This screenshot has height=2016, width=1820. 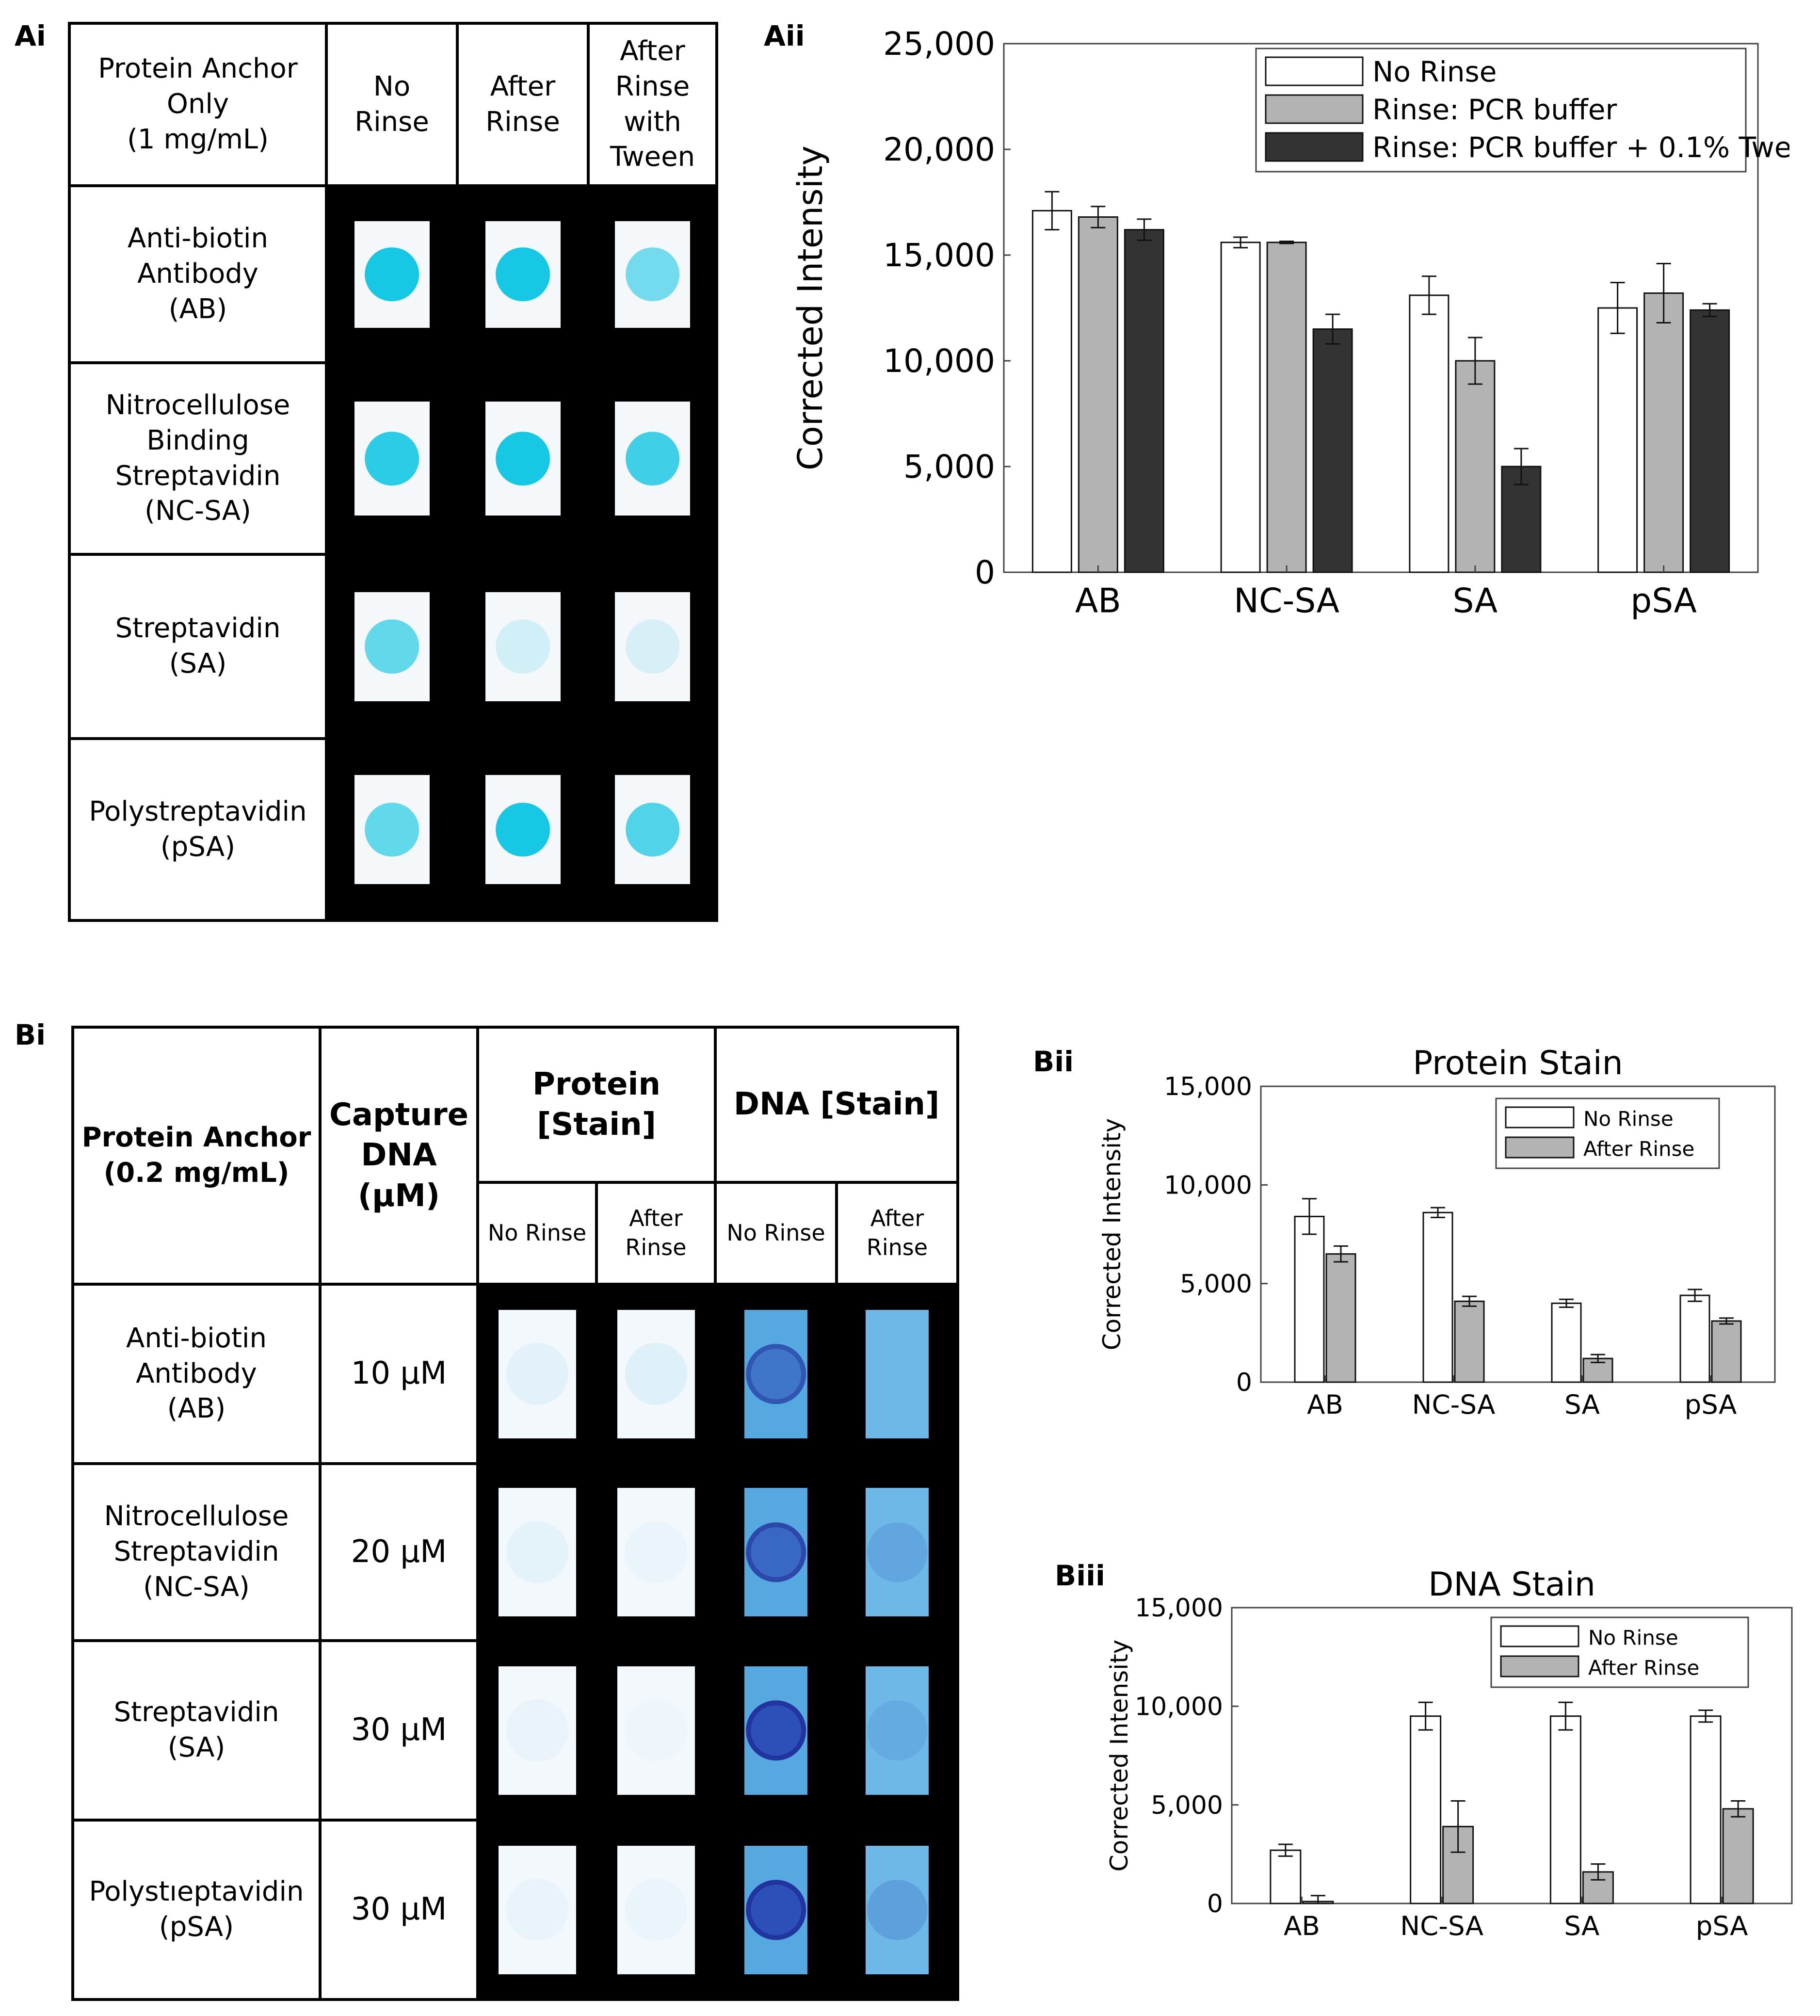 I want to click on table-a-row-psa: Polystreptavidin (pSA), so click(x=393, y=829).